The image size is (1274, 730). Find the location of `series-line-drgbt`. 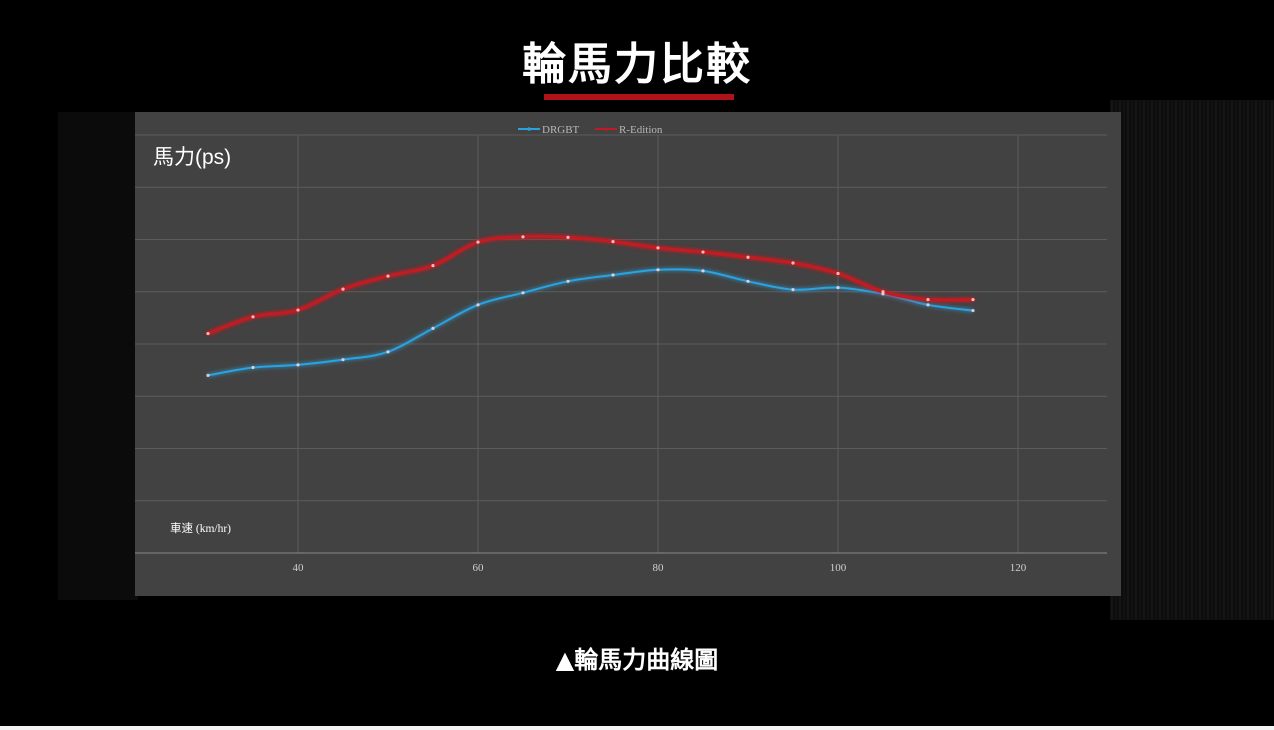

series-line-drgbt is located at coordinates (590, 322).